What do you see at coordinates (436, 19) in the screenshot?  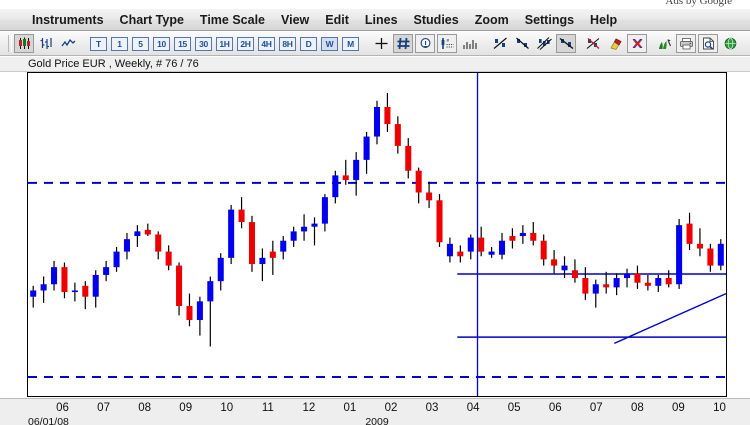 I see `menu-studies: Studies` at bounding box center [436, 19].